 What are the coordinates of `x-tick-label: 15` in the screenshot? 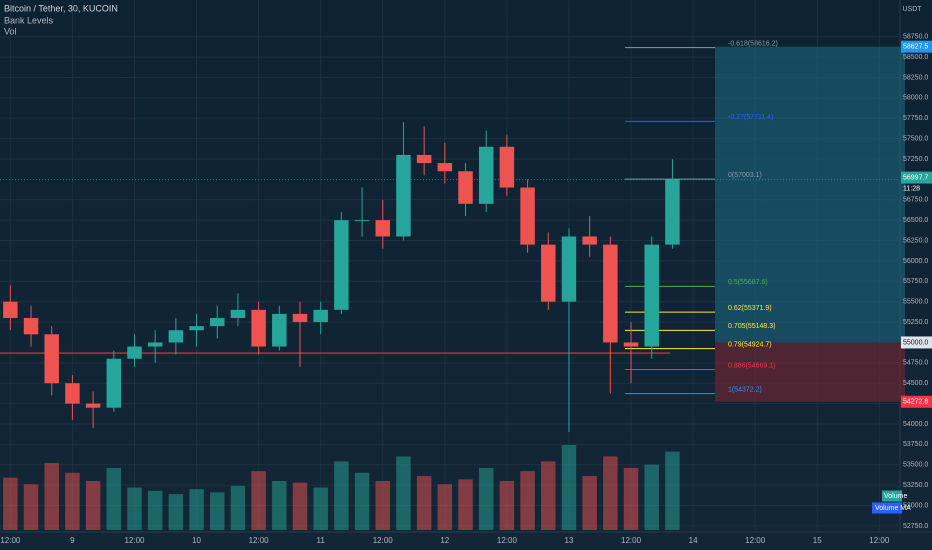 It's located at (817, 540).